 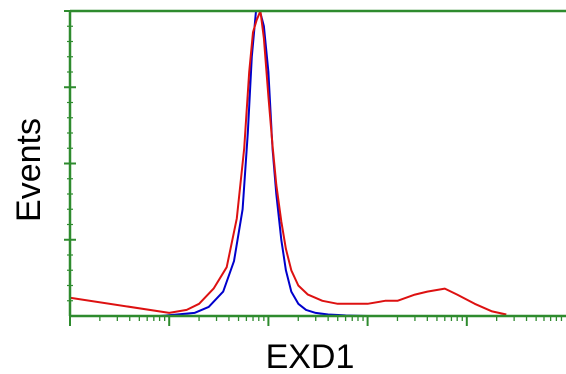 I want to click on y-axis-label: Events, so click(x=29, y=170).